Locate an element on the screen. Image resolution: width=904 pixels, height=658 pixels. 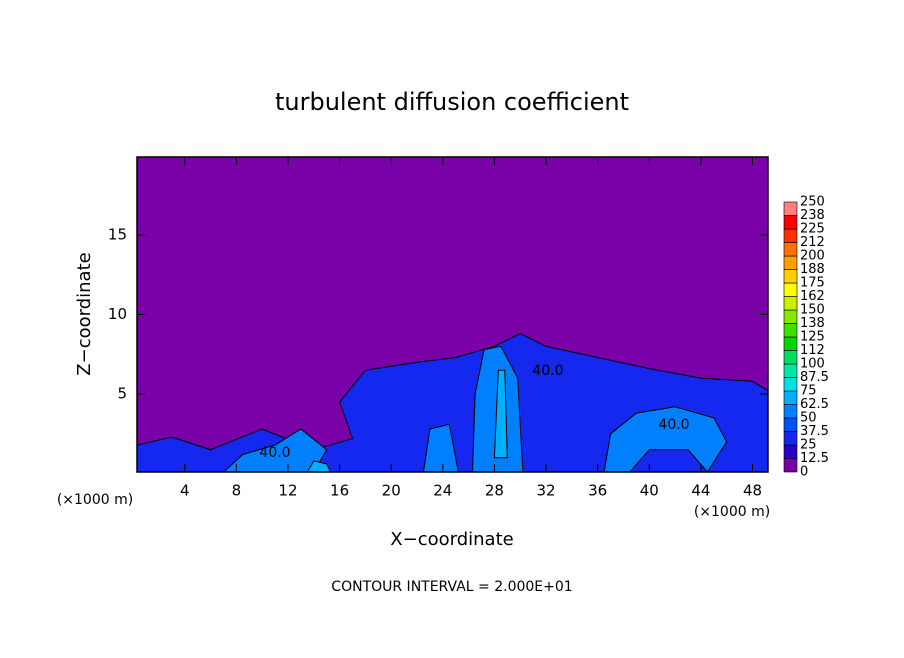
y-axis-label: Z−coordinate is located at coordinates (84, 313).